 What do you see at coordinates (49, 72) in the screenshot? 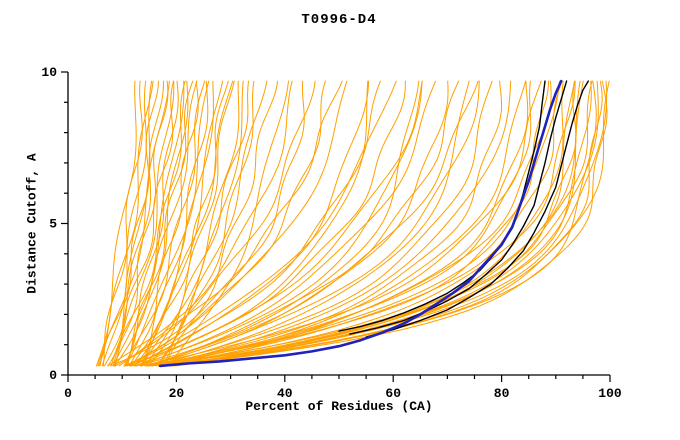
I see `y-tick-label: 10` at bounding box center [49, 72].